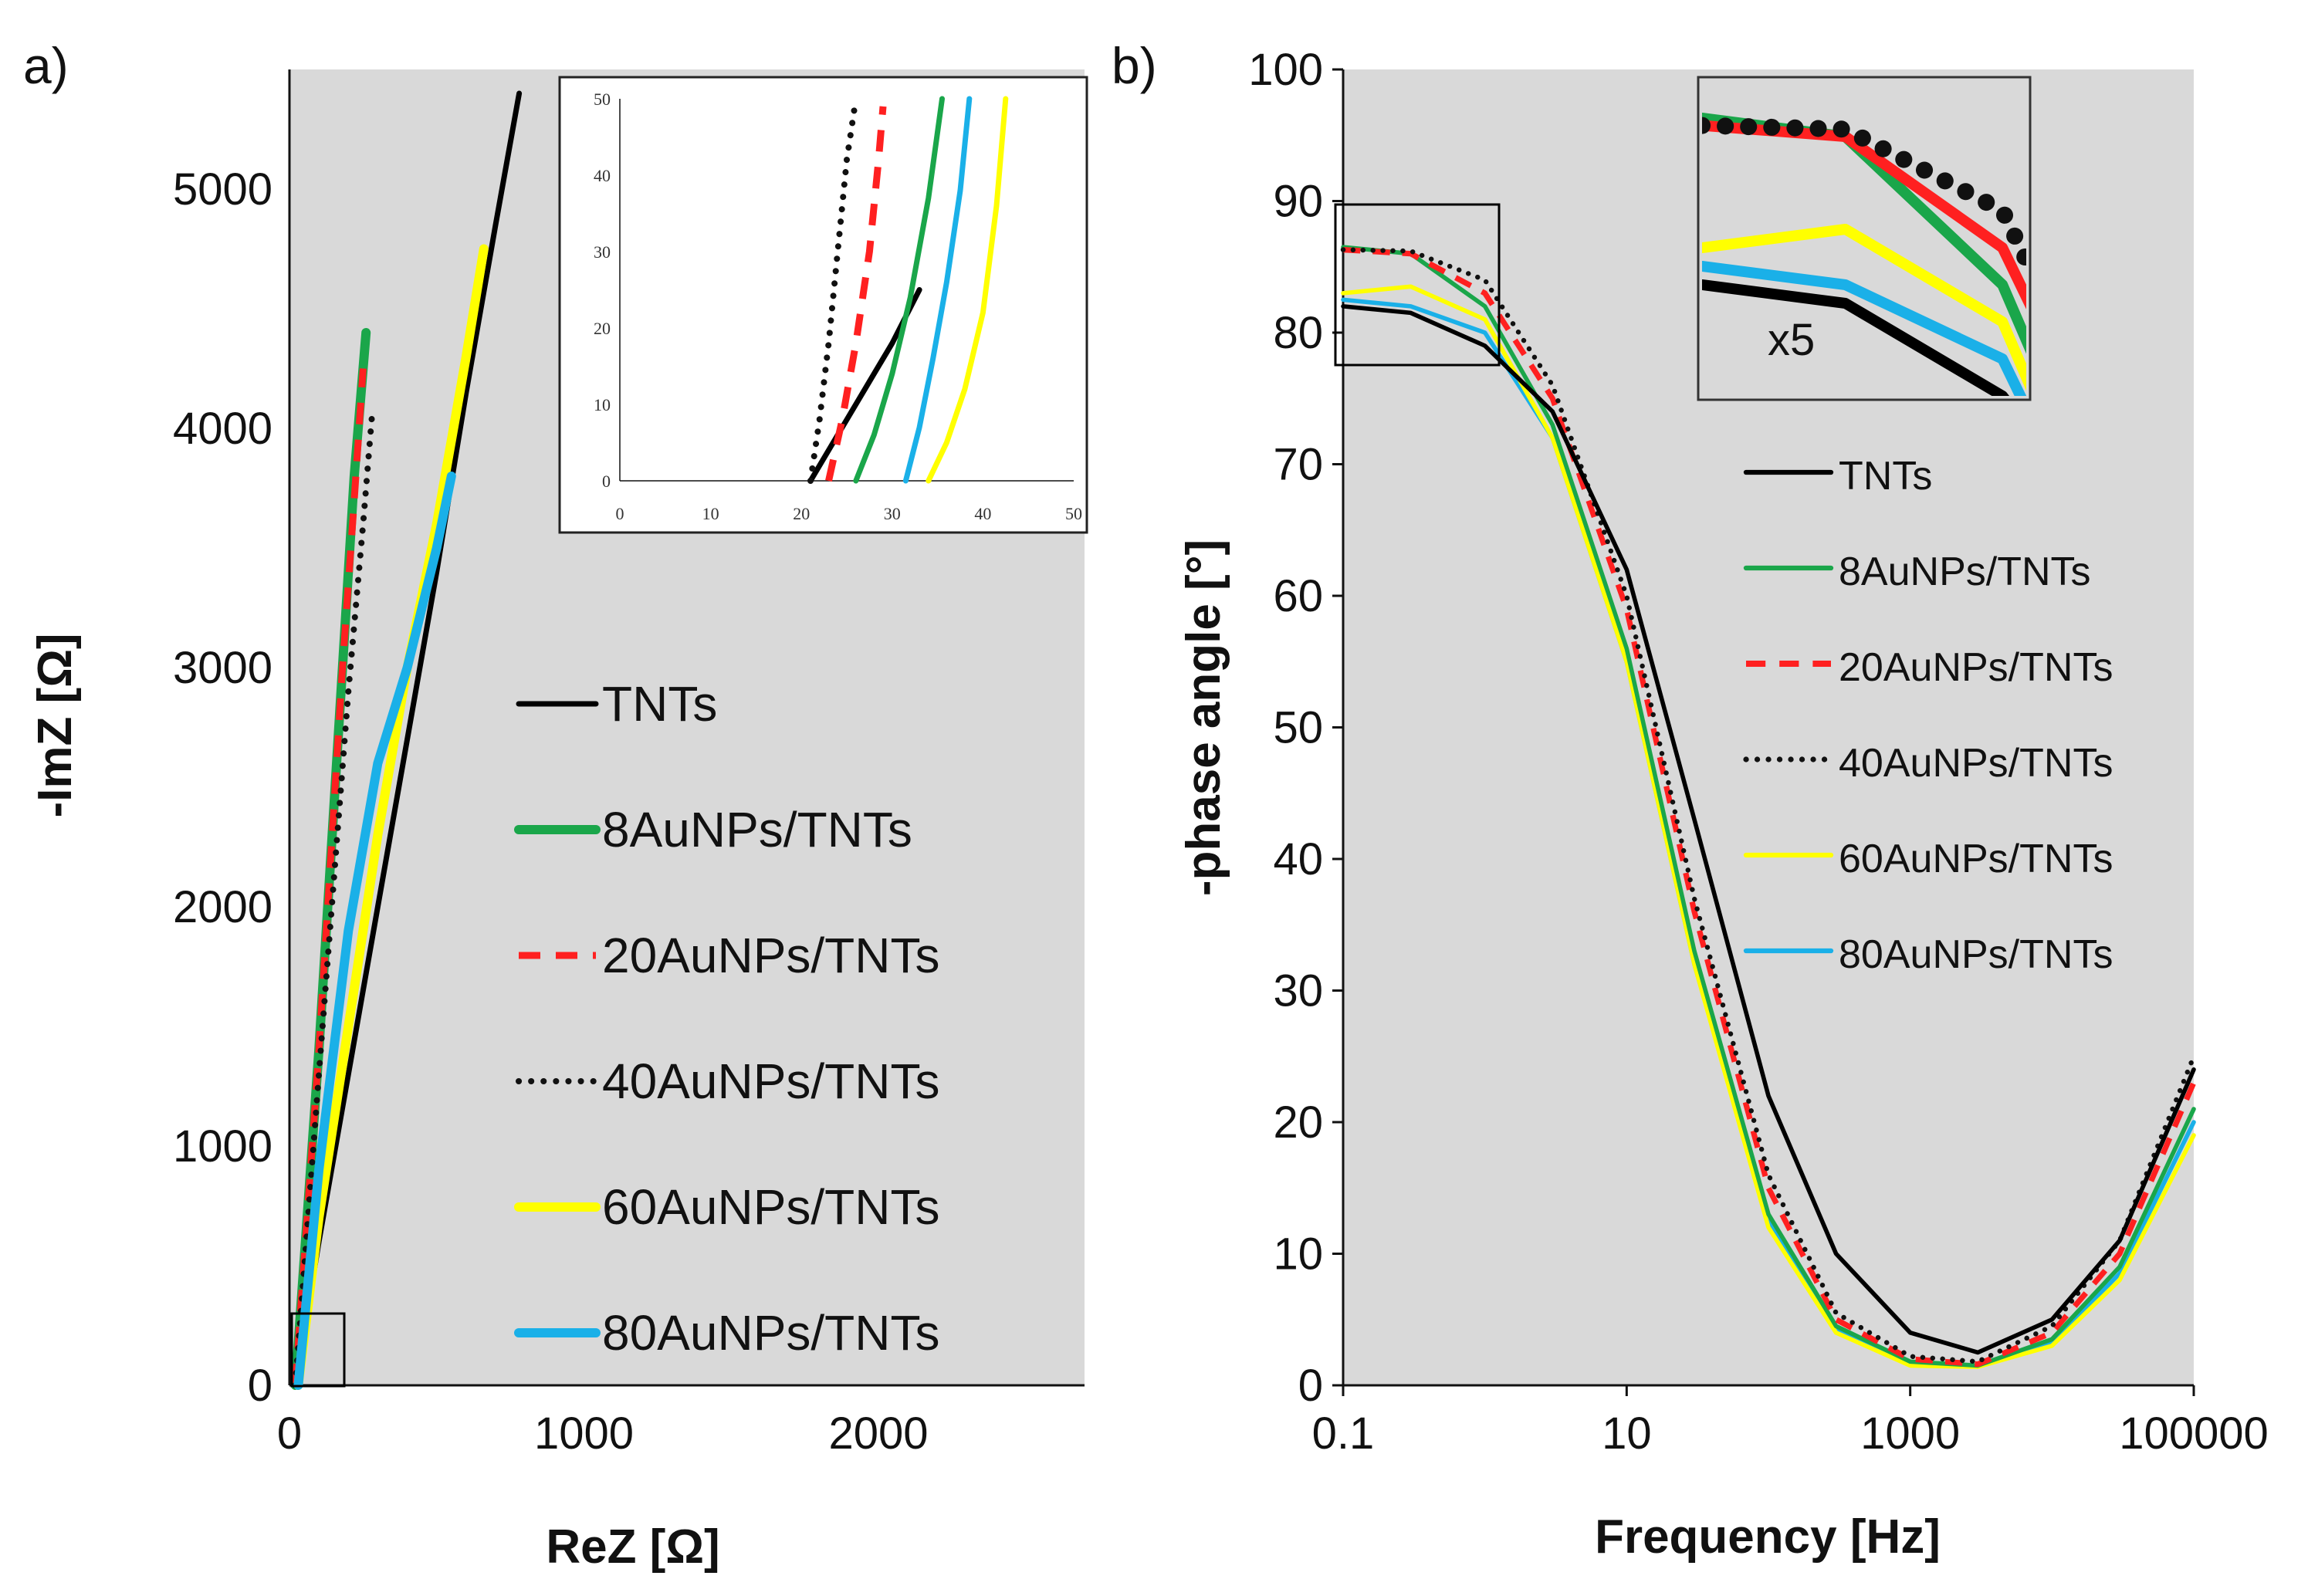 The height and width of the screenshot is (1596, 2308). I want to click on inset-ticks: 0 10 20 30 40 50 0 10 20 30 40 50, so click(838, 306).